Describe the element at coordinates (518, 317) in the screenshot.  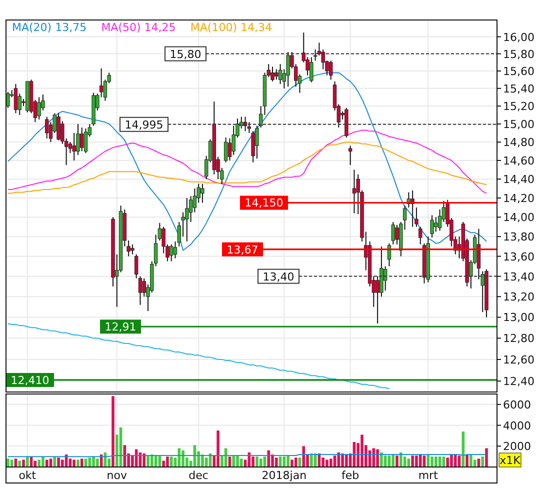
I see `y-tick-label: 13,00` at that location.